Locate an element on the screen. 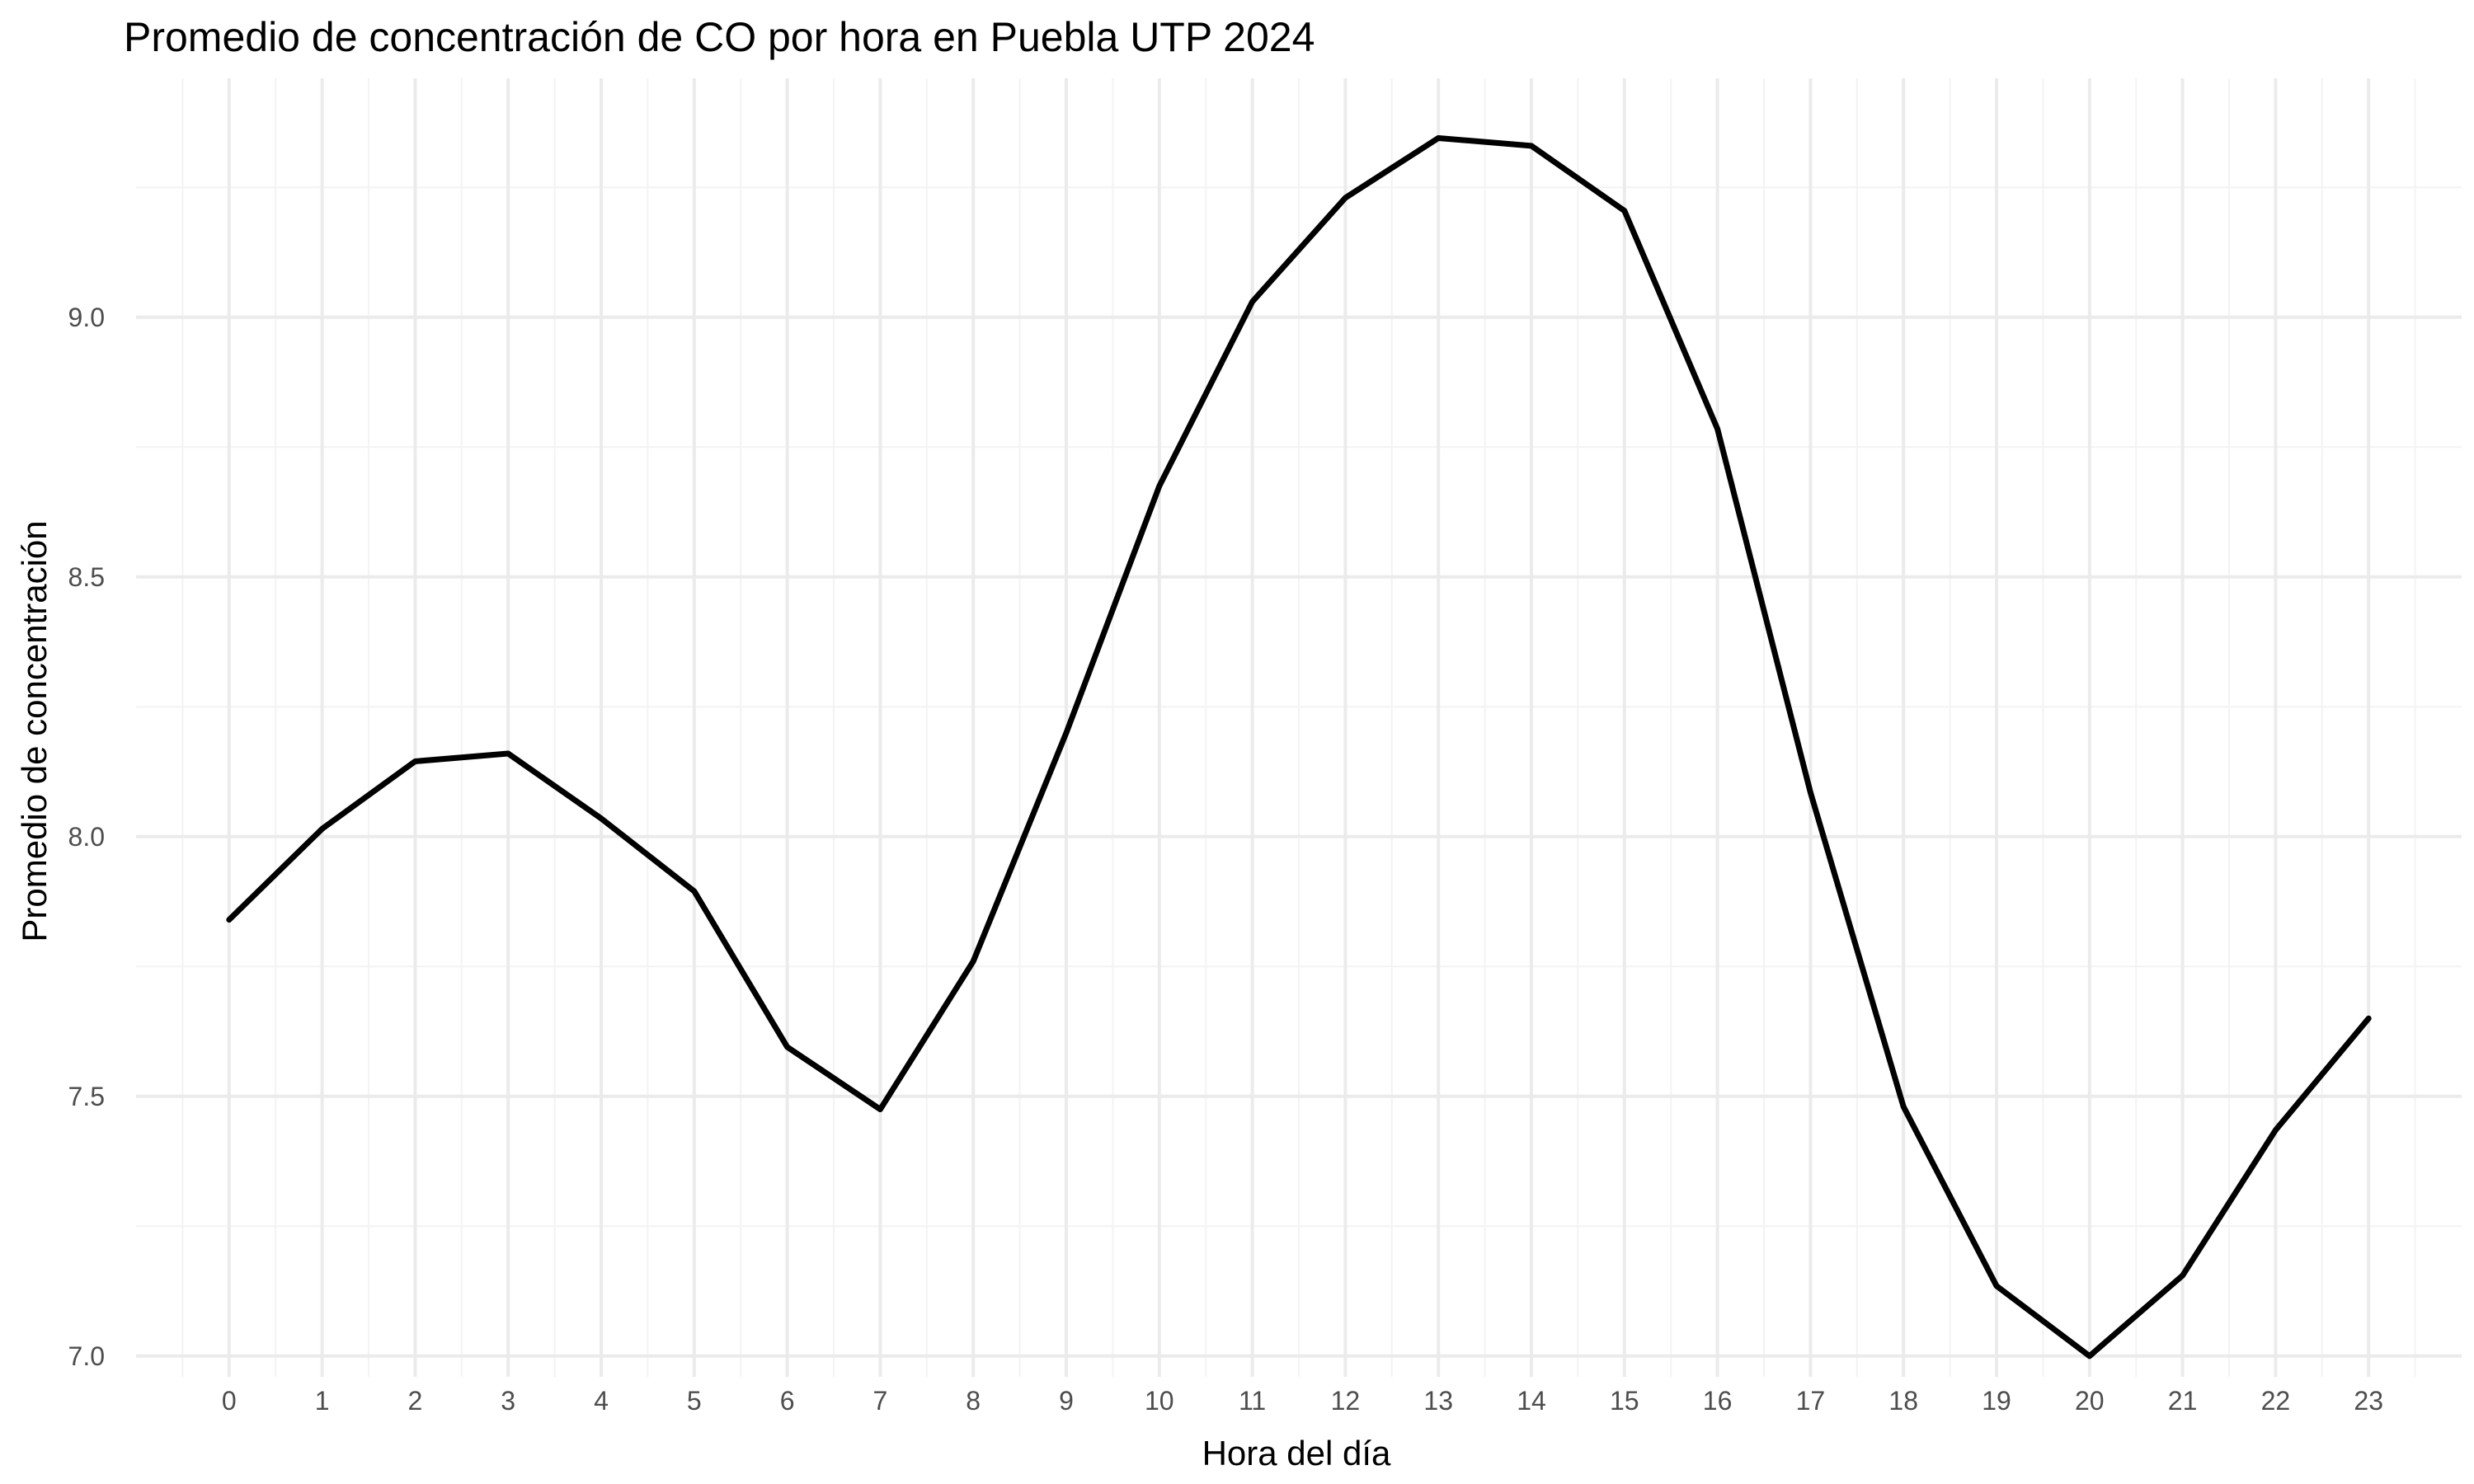 This screenshot has height=1484, width=2474. x-tick-label: 15 is located at coordinates (1624, 1401).